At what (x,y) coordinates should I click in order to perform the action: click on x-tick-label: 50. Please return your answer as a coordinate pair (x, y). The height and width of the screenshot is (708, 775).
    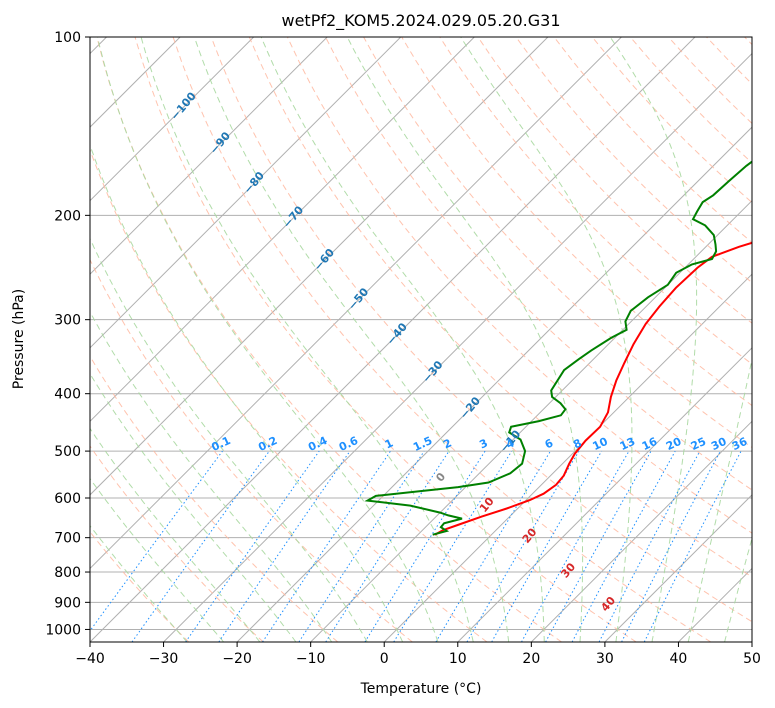
    Looking at the image, I should click on (752, 659).